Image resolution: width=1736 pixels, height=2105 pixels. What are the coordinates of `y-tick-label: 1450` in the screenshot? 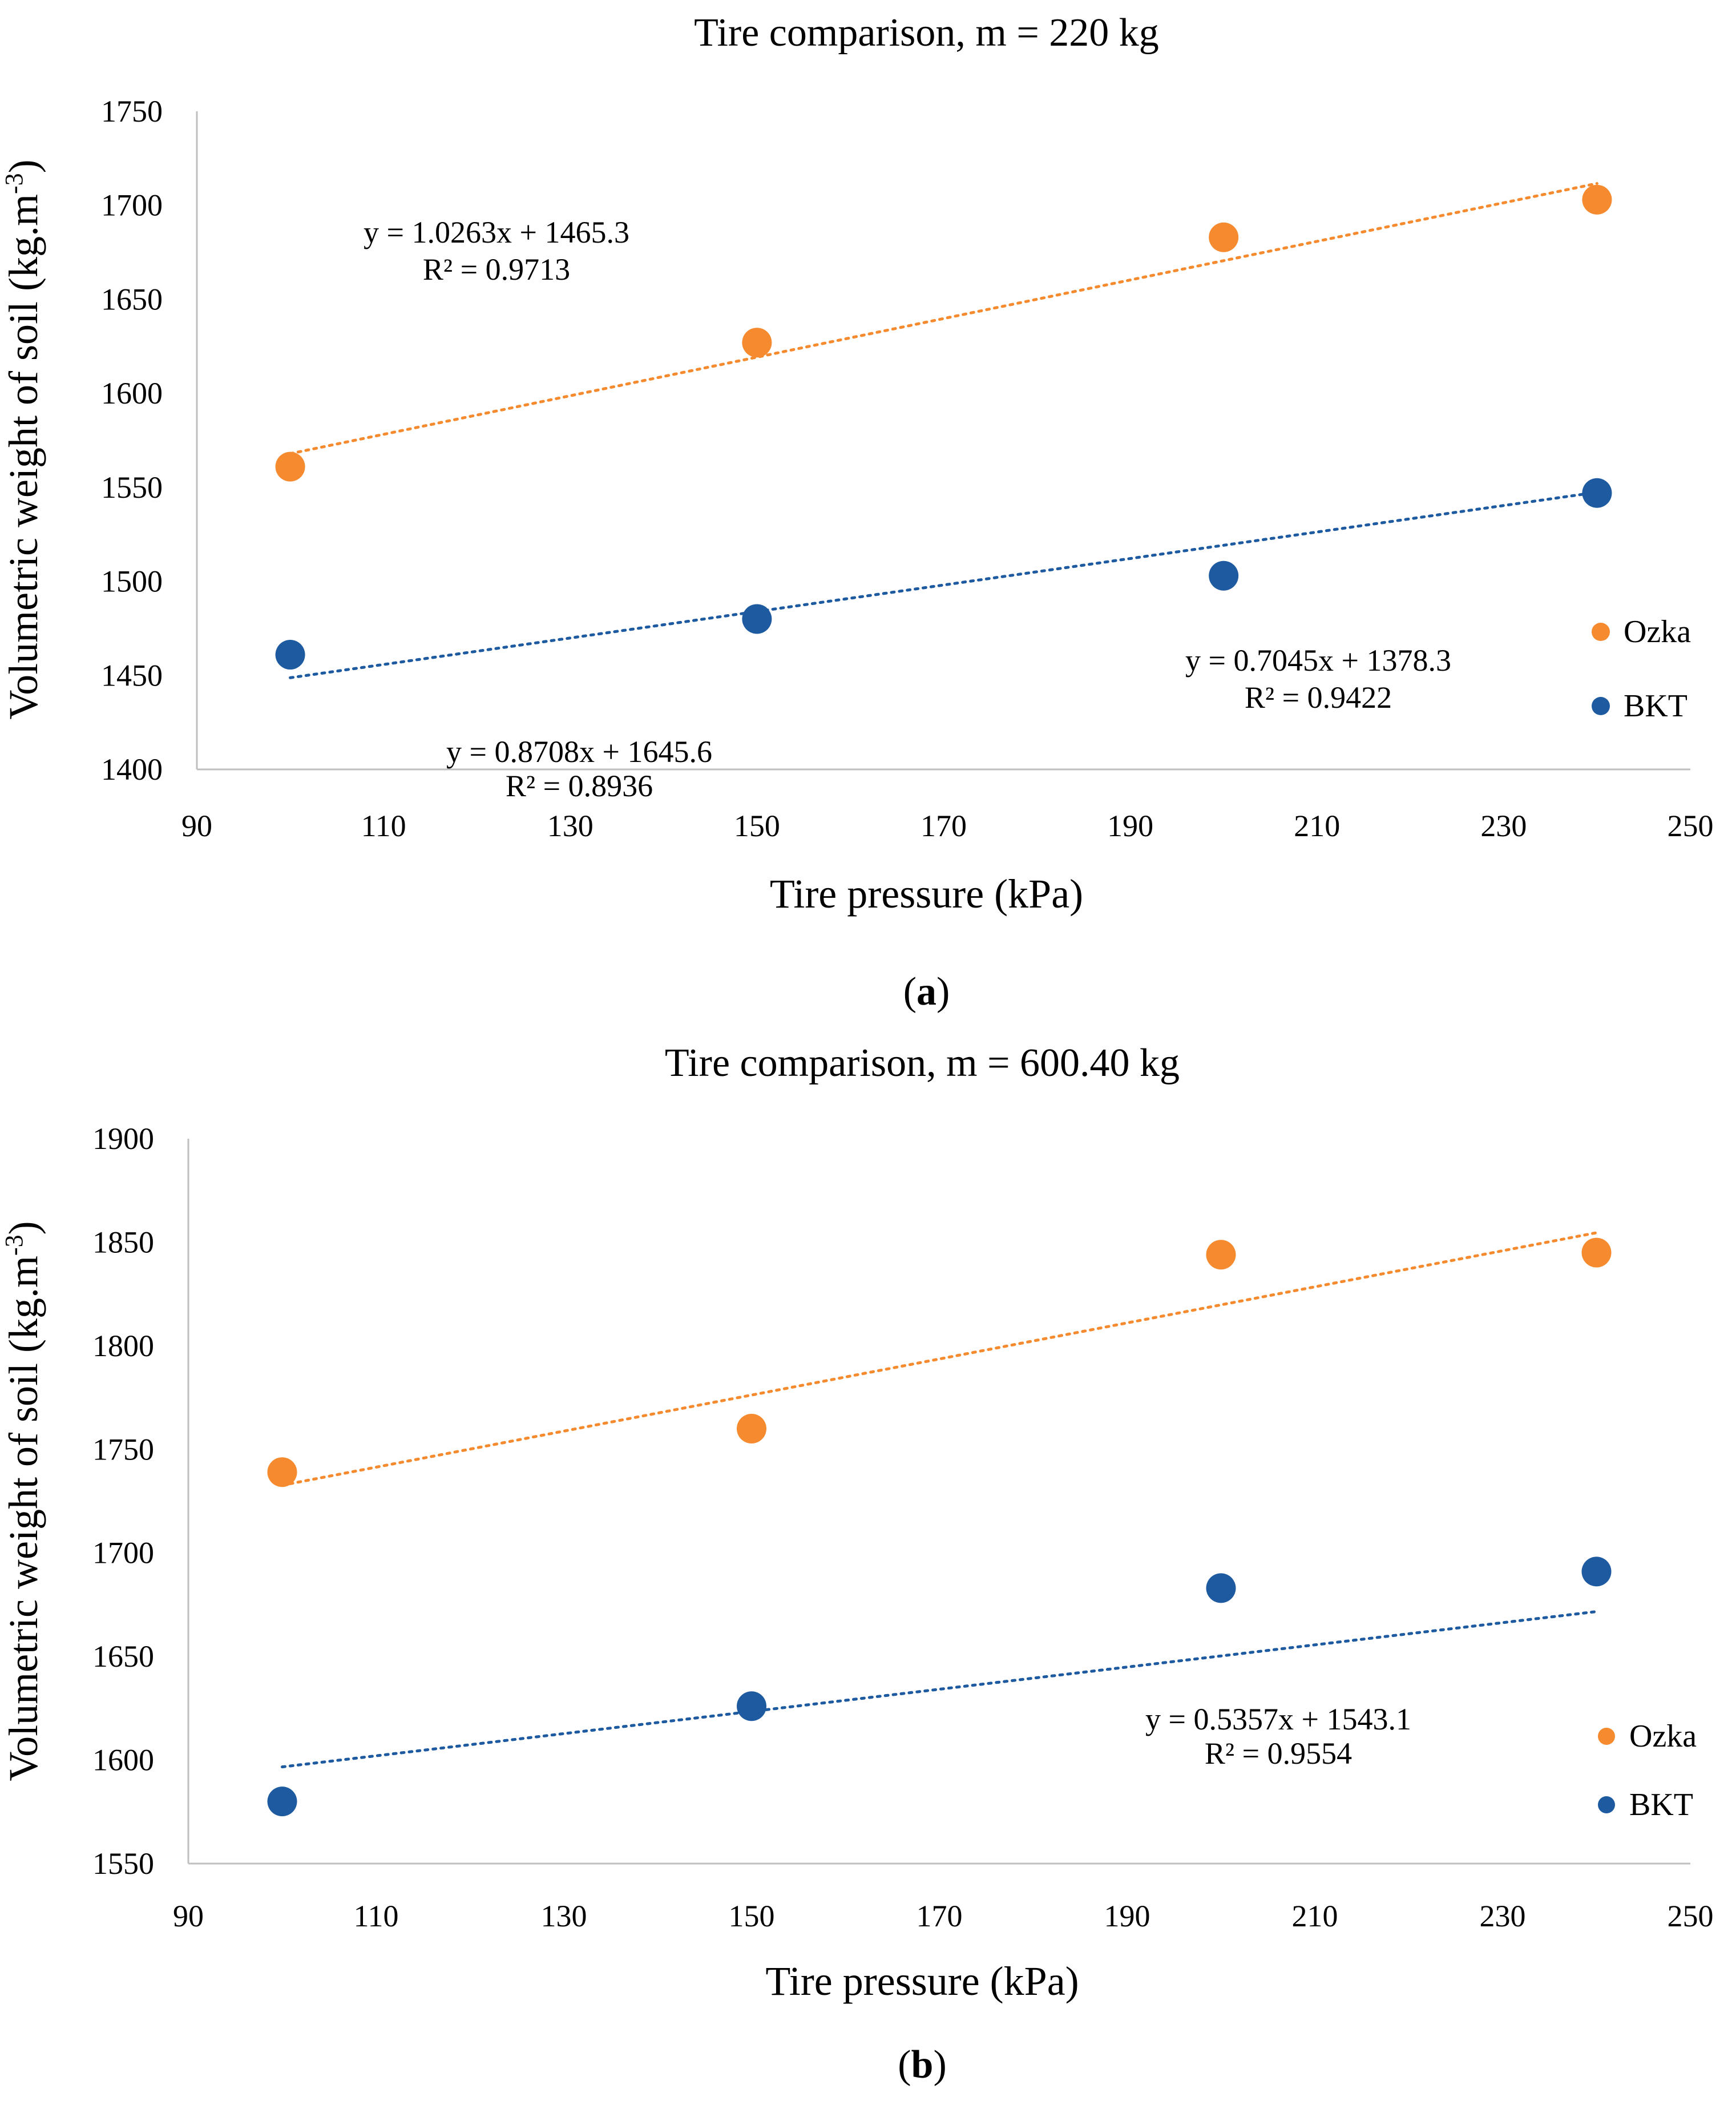 It's located at (132, 675).